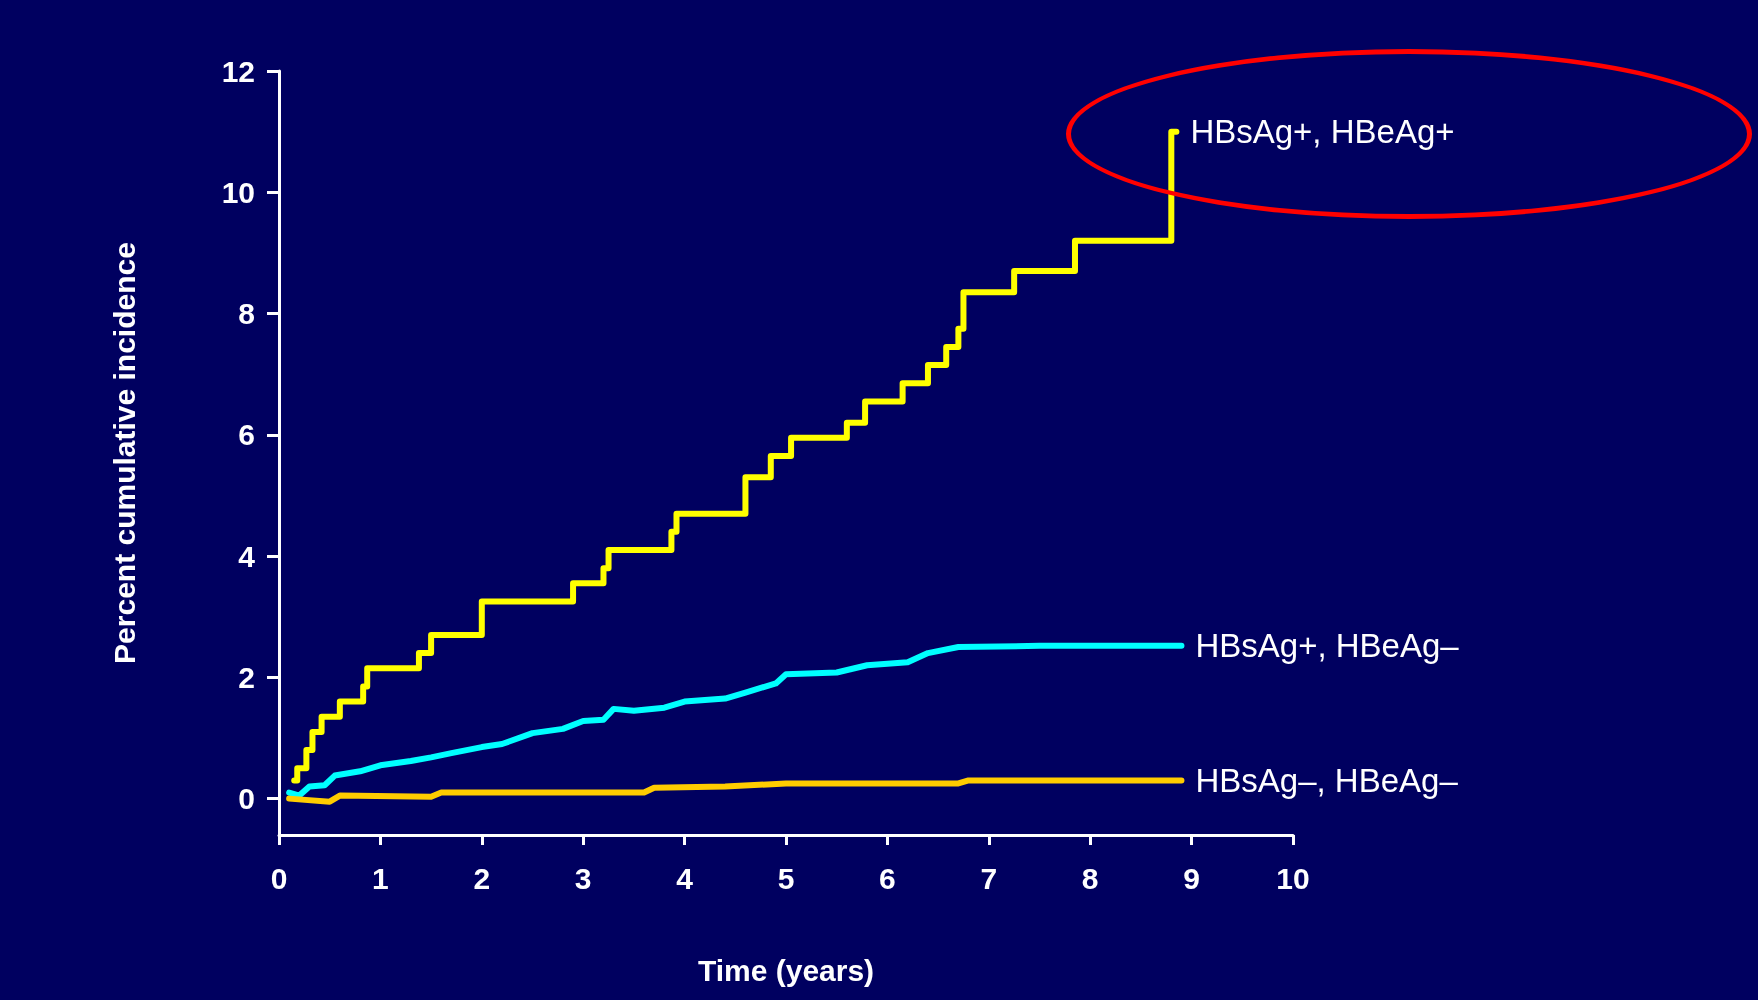 The width and height of the screenshot is (1758, 1000). I want to click on x-tick-label: 2, so click(482, 878).